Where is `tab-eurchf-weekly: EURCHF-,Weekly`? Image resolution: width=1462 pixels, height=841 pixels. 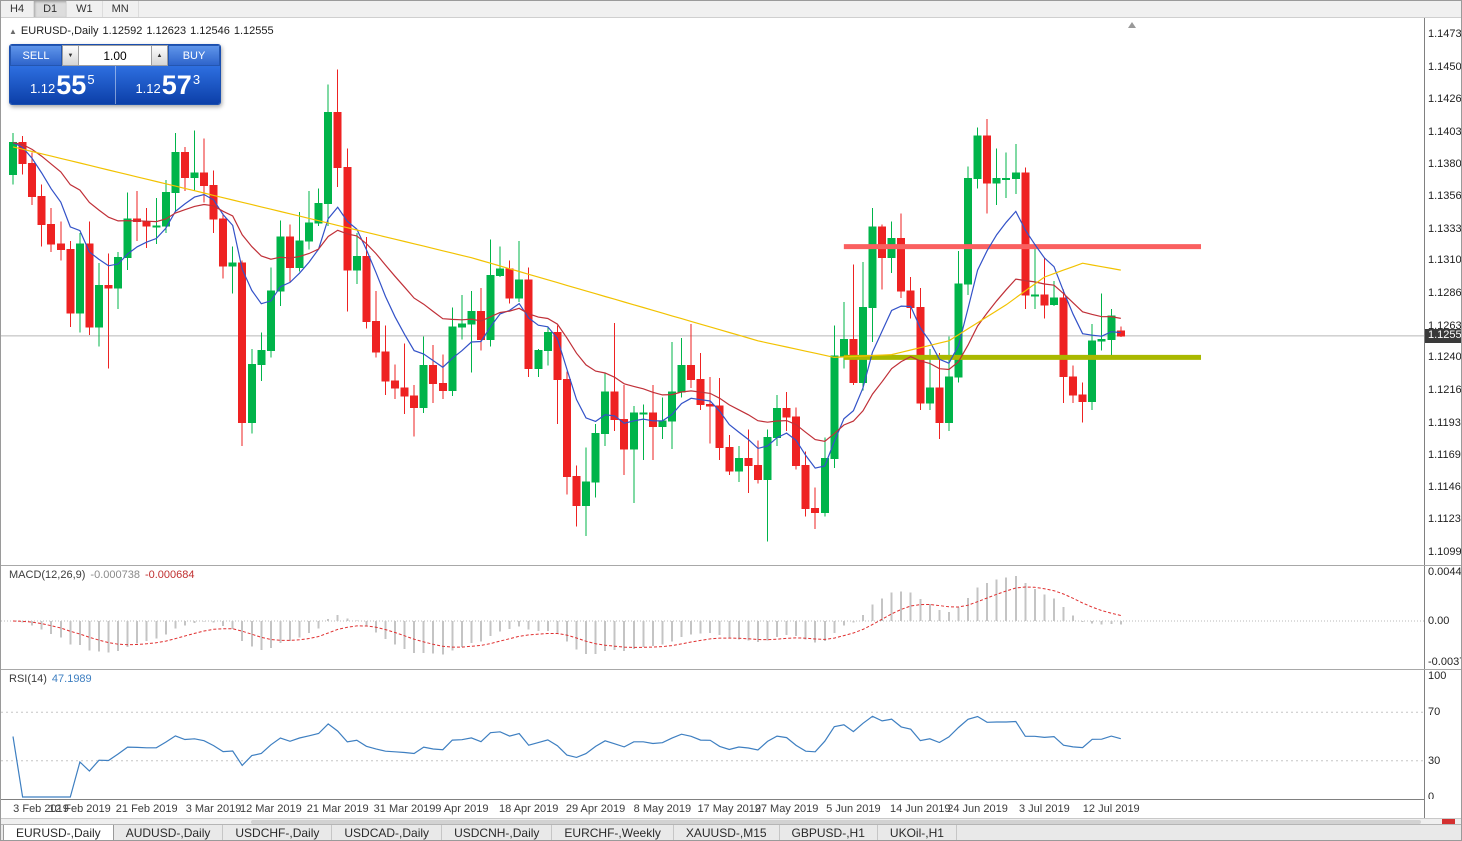 tab-eurchf-weekly: EURCHF-,Weekly is located at coordinates (613, 832).